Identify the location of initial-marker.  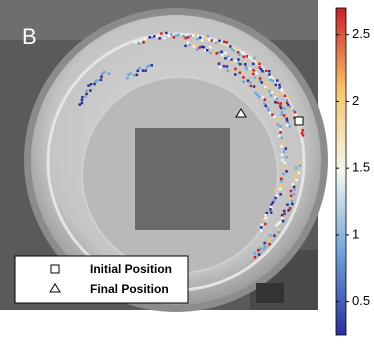
(299, 121).